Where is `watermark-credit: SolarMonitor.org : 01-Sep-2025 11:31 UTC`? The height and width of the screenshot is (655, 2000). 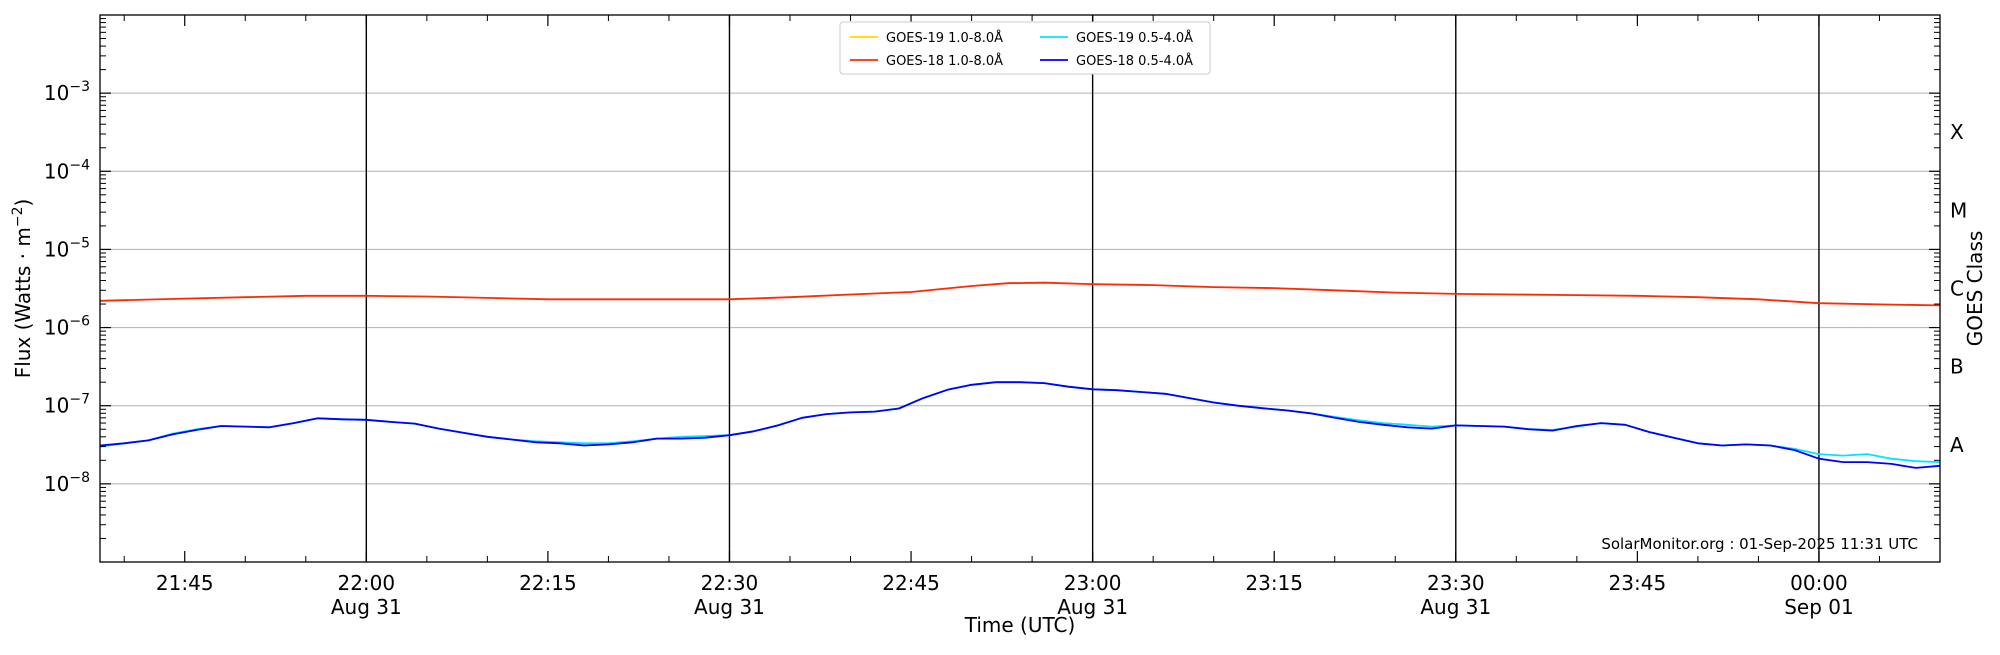
watermark-credit: SolarMonitor.org : 01-Sep-2025 11:31 UTC is located at coordinates (1759, 544).